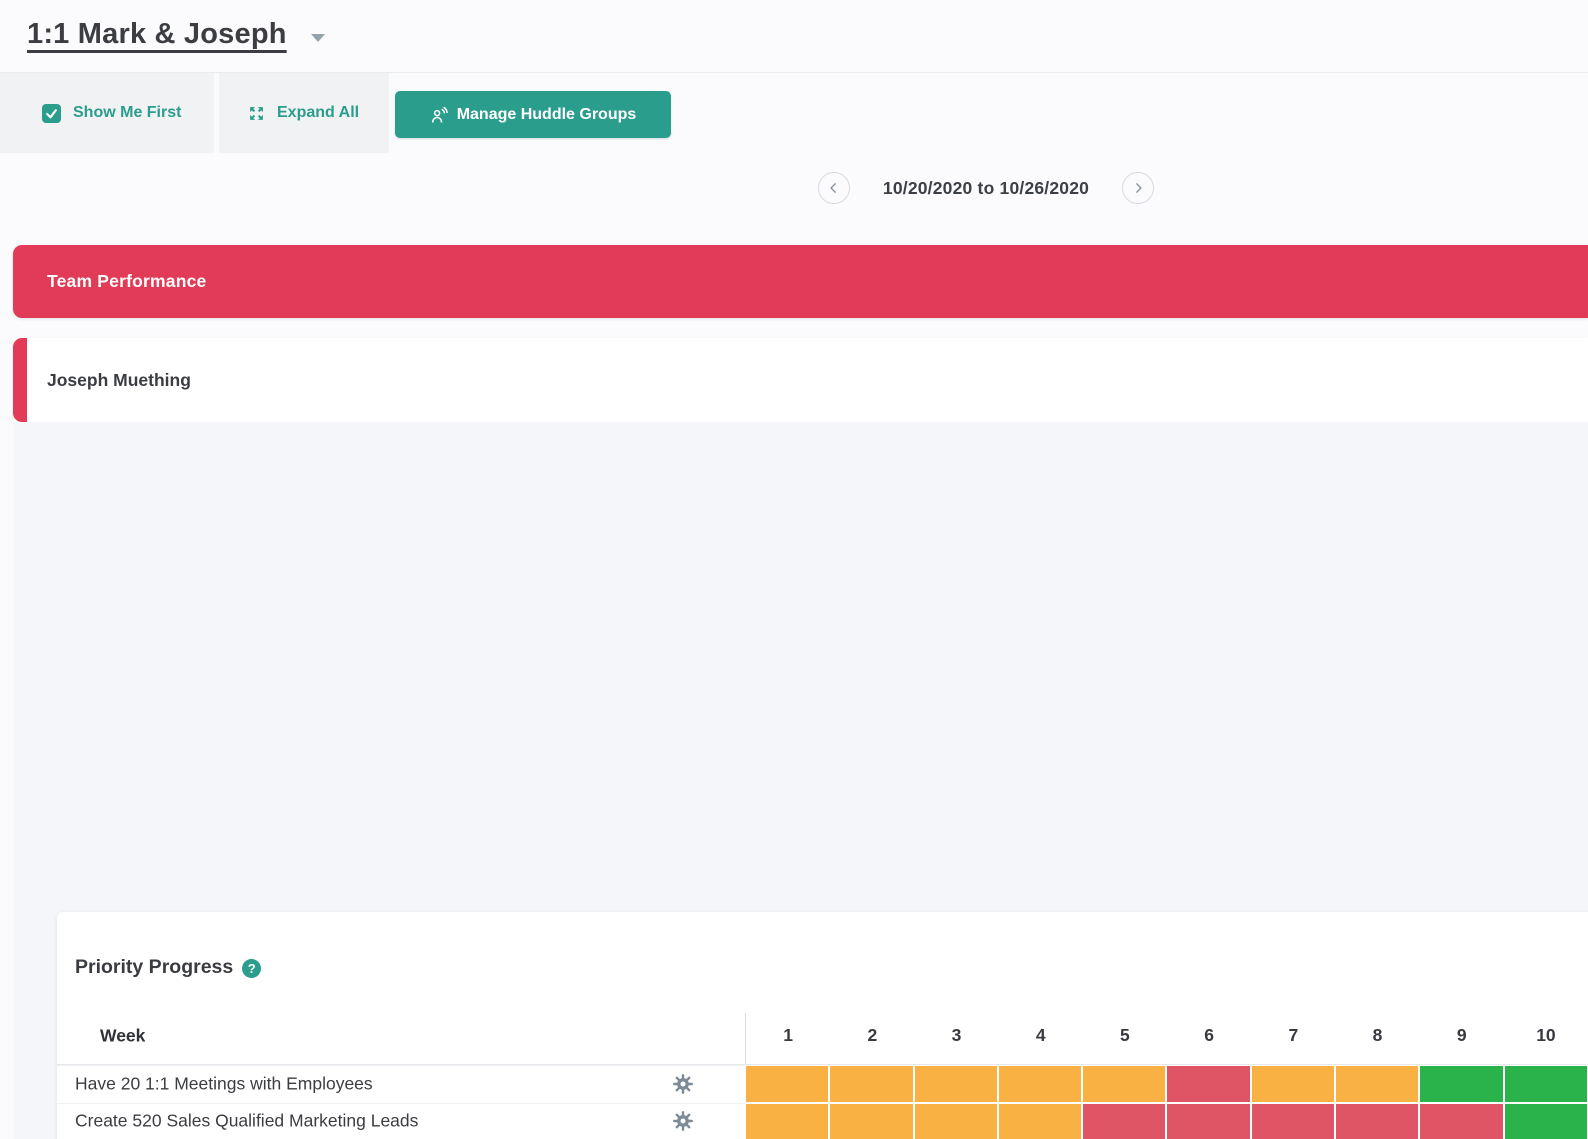  Describe the element at coordinates (1166, 1039) in the screenshot. I see `week-numbers: 1 2 3 4 5 6 7 8 9 10` at that location.